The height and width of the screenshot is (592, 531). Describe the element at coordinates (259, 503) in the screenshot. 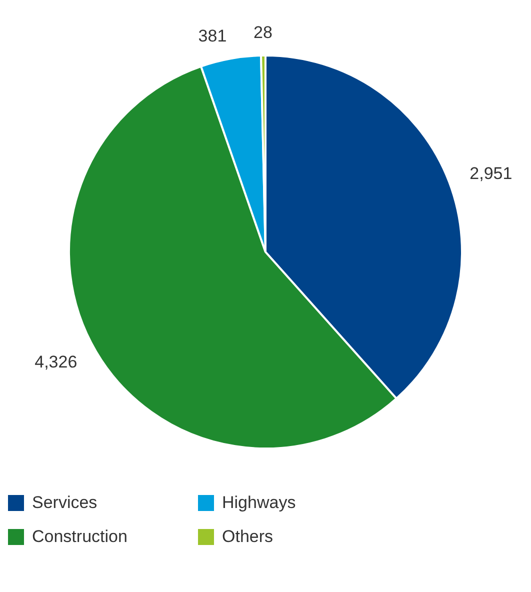

I see `legend-label: Highways` at that location.